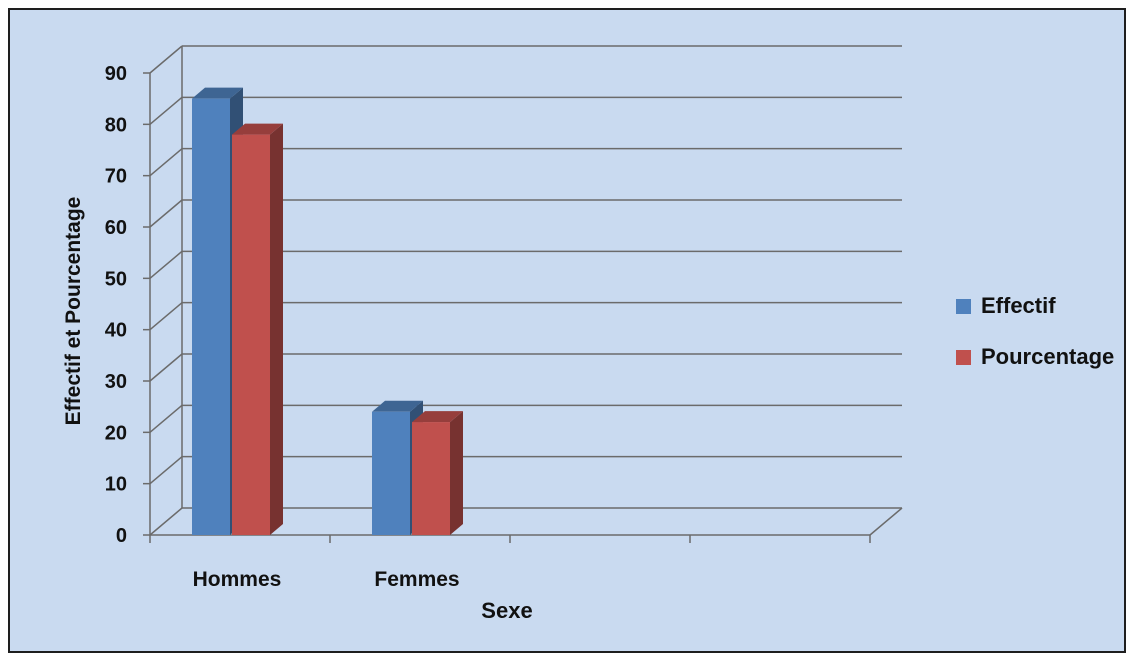  Describe the element at coordinates (116, 125) in the screenshot. I see `y-tick-label: 80` at that location.